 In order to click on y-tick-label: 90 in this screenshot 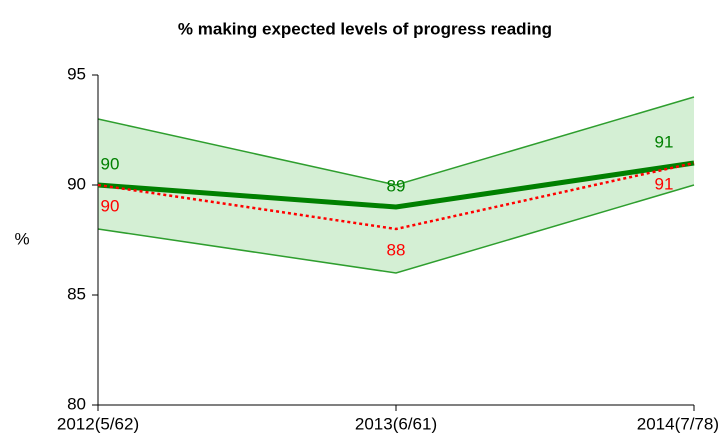, I will do `click(76, 183)`.